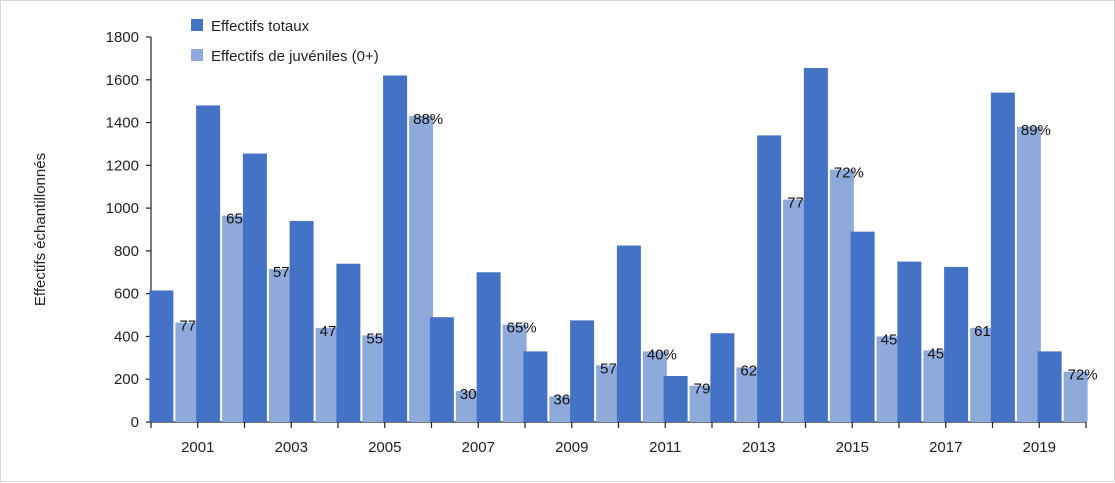 The width and height of the screenshot is (1115, 483). I want to click on y-tick-label: 1400, so click(122, 123).